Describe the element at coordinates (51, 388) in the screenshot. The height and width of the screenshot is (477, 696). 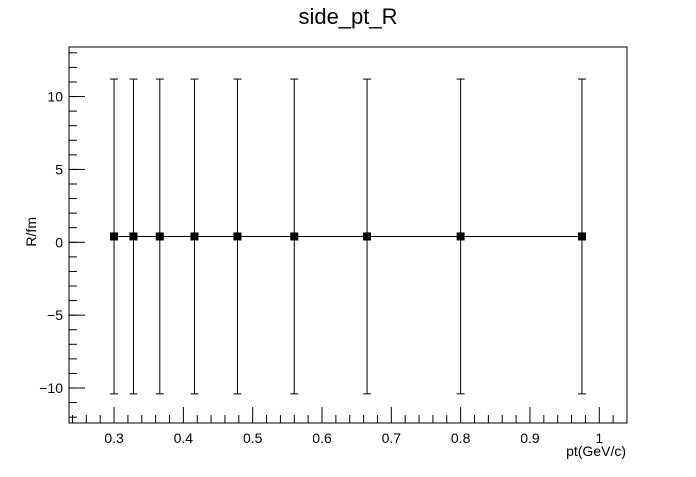
I see `y-tick-label: −10` at that location.